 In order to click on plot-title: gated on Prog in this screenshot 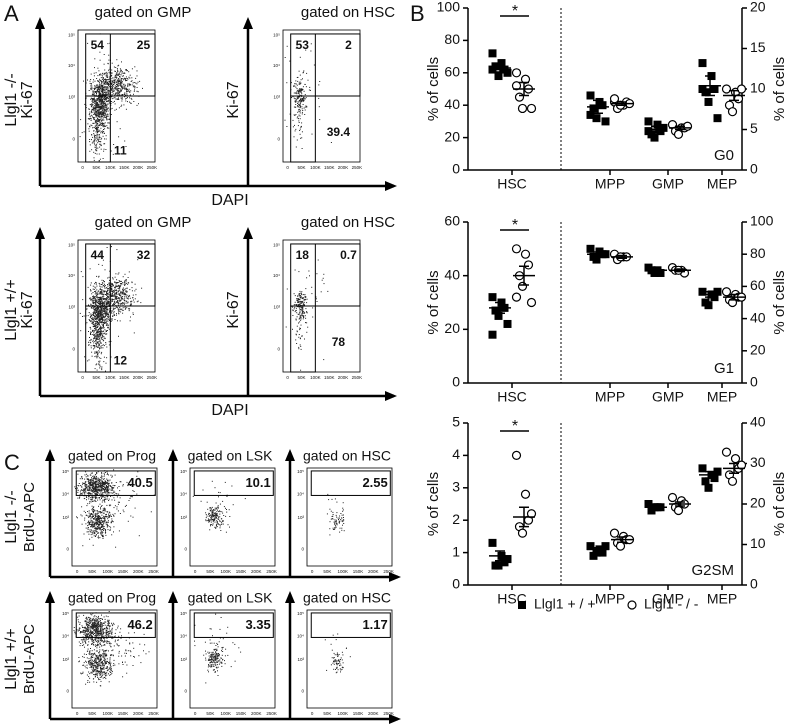, I will do `click(112, 598)`.